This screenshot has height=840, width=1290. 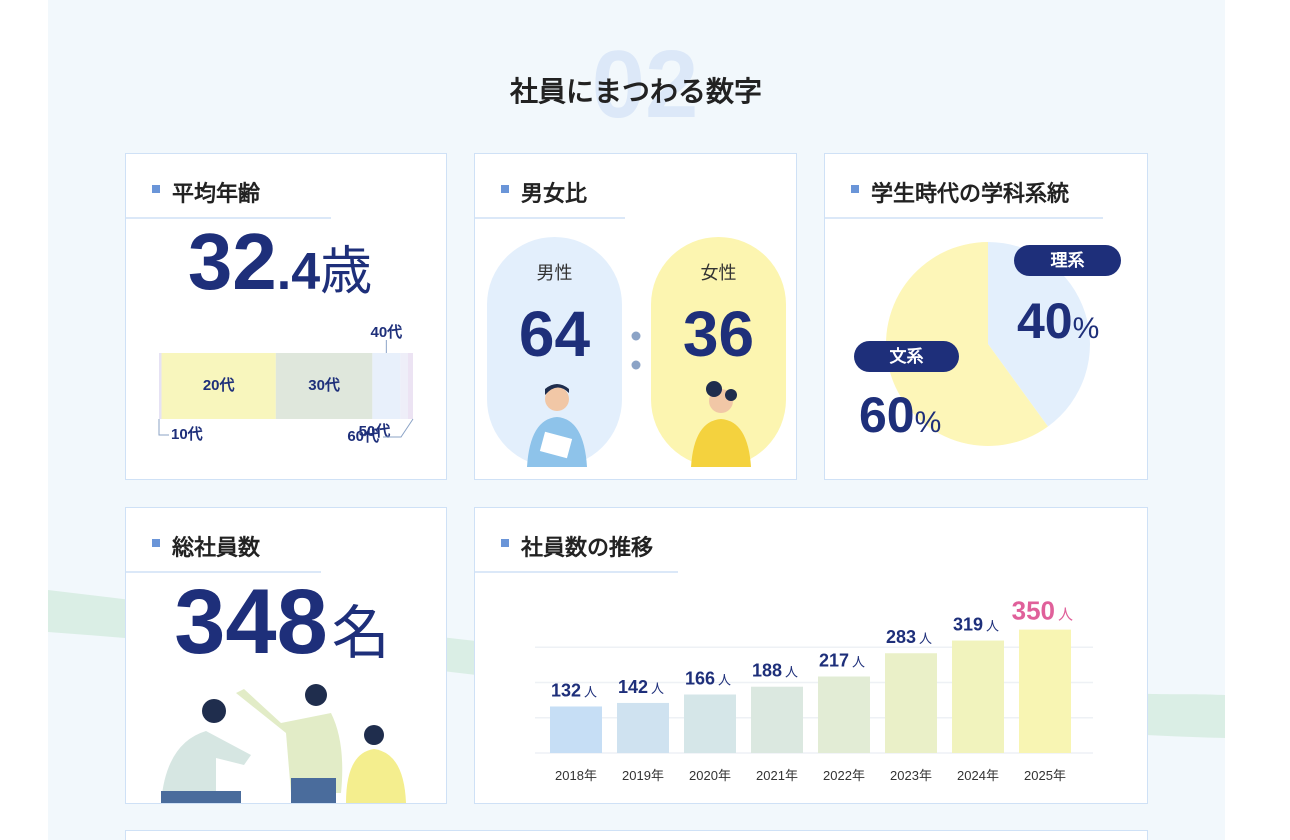 I want to click on ratio-colon, so click(x=636, y=350).